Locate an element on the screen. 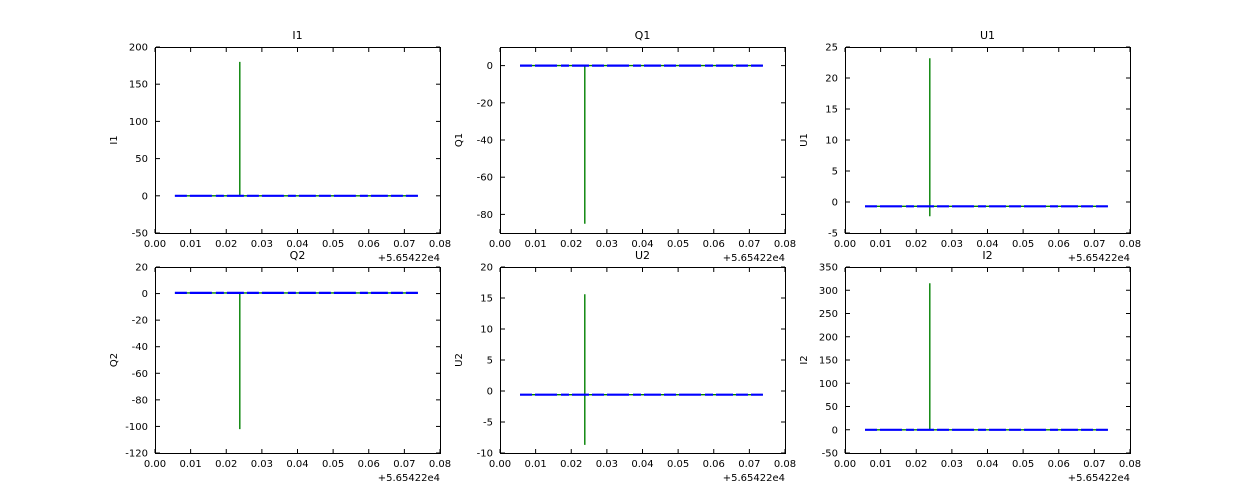 This screenshot has width=1250, height=504. y-axis-label-q2: Q2 is located at coordinates (114, 360).